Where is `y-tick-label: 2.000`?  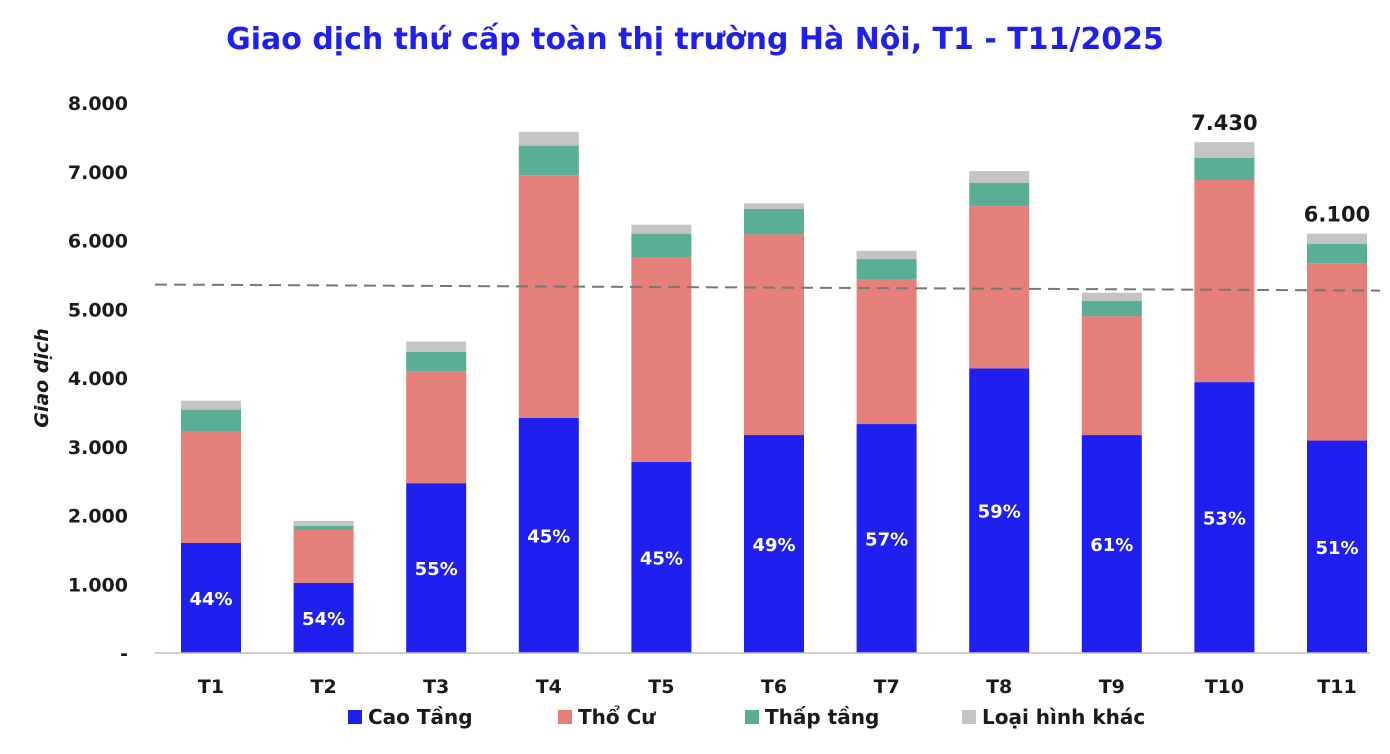 y-tick-label: 2.000 is located at coordinates (98, 517).